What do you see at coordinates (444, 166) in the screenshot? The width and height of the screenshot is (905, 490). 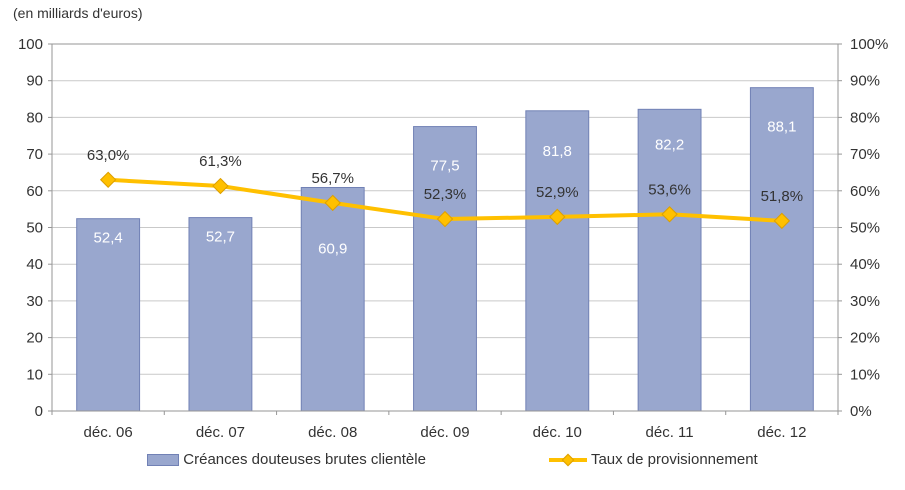 I see `bar-value-label: 77,5` at bounding box center [444, 166].